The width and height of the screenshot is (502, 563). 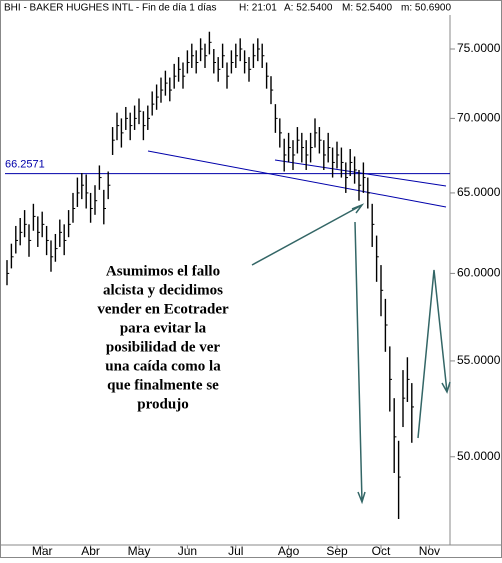 What do you see at coordinates (139, 551) in the screenshot?
I see `x-tick-label: May` at bounding box center [139, 551].